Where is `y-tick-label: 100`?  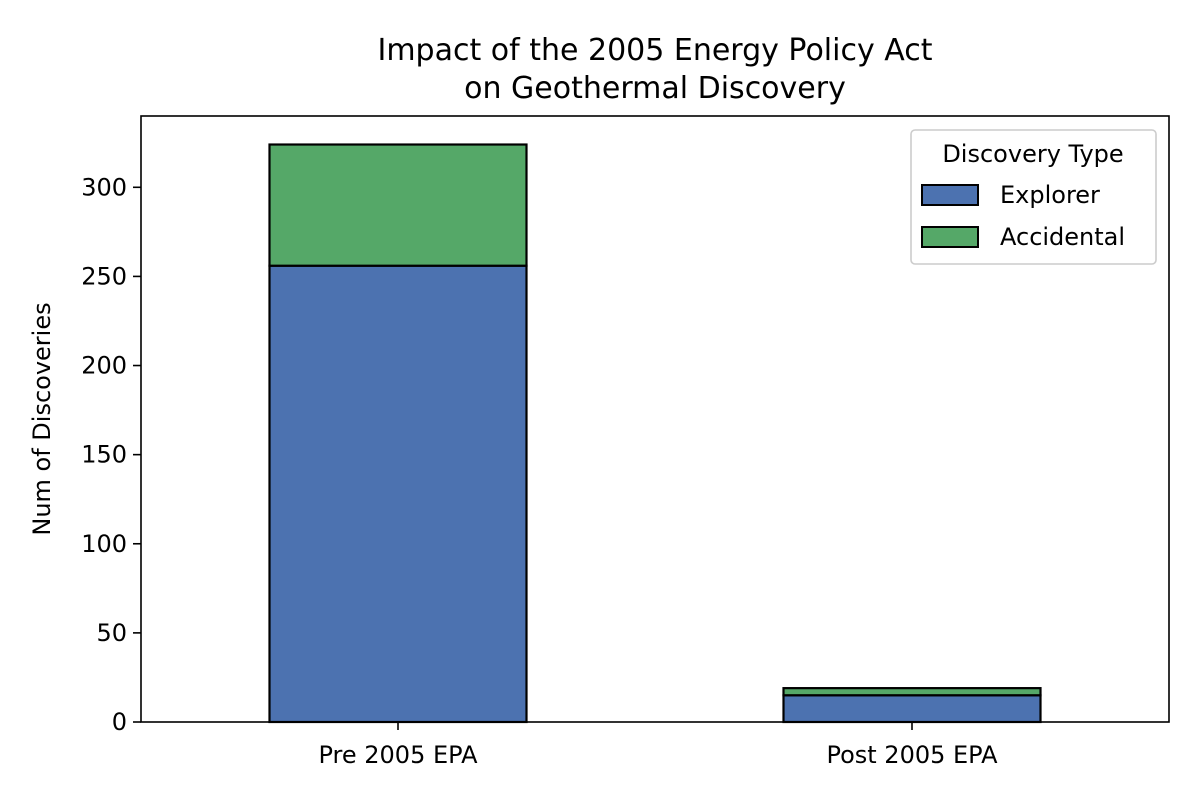 y-tick-label: 100 is located at coordinates (104, 544).